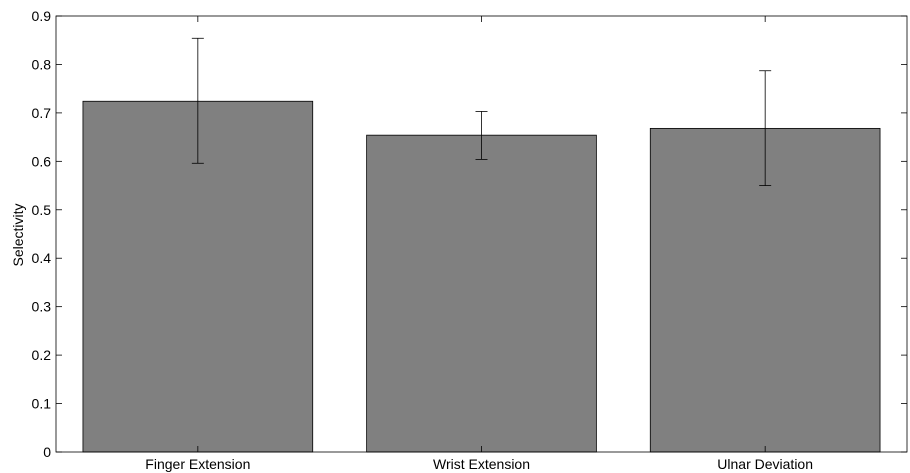 The image size is (910, 473). Describe the element at coordinates (42, 210) in the screenshot. I see `y-tick-label: 0.5` at that location.